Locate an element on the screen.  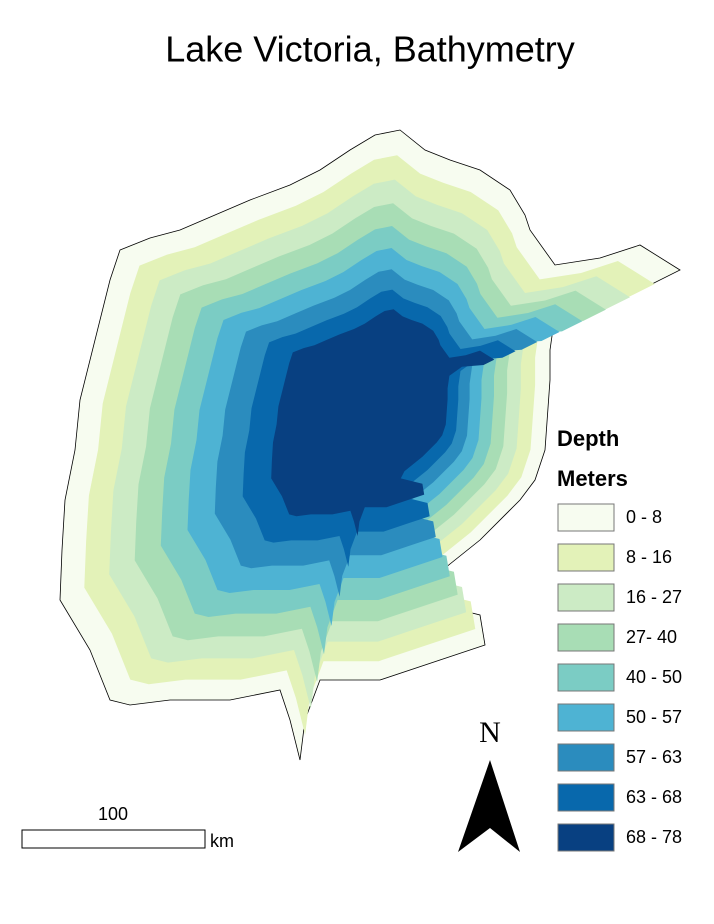
legend-subtitle: Meters is located at coordinates (592, 478).